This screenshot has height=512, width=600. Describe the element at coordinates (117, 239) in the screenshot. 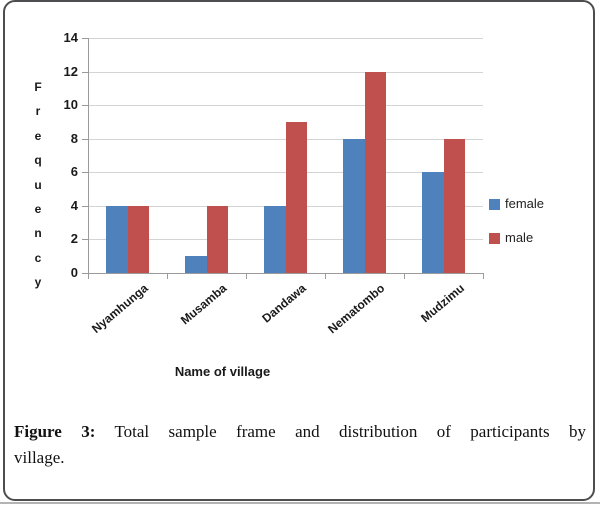

I see `bar-female-nyamhunga` at that location.